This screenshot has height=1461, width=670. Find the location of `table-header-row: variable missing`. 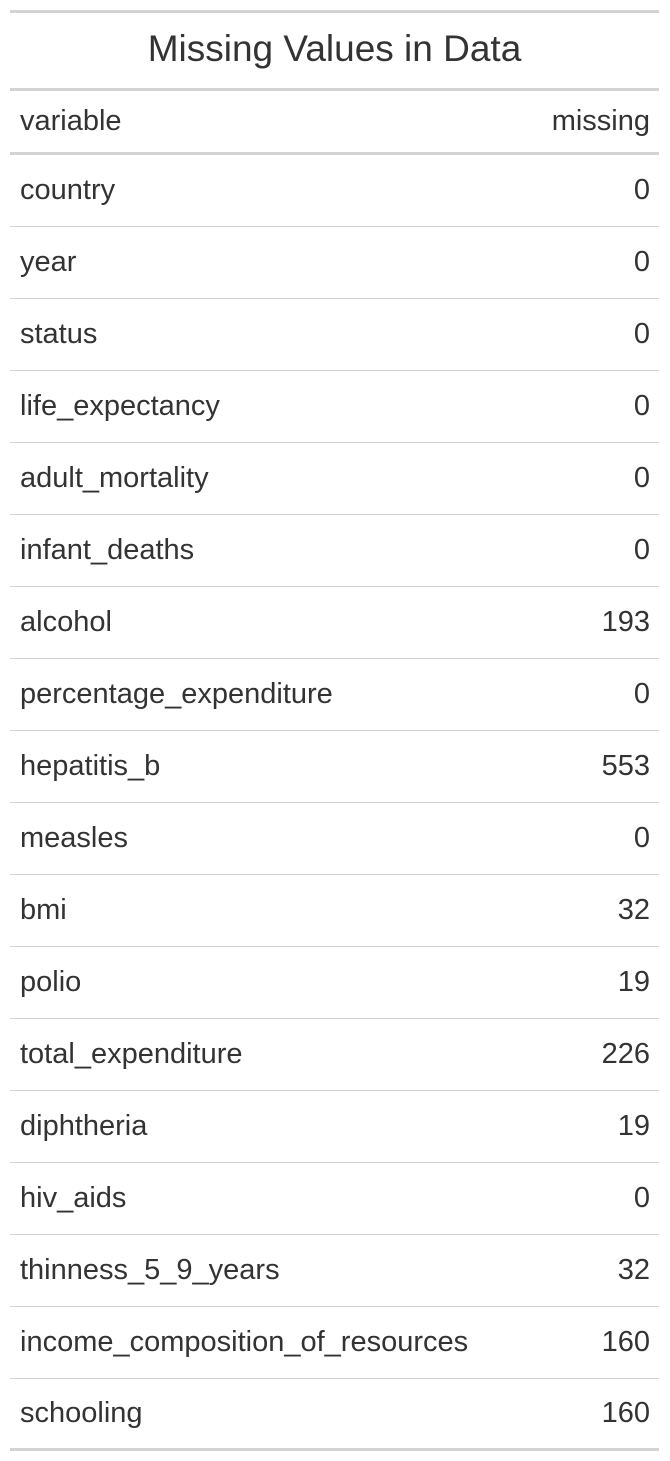

table-header-row: variable missing is located at coordinates (334, 123).